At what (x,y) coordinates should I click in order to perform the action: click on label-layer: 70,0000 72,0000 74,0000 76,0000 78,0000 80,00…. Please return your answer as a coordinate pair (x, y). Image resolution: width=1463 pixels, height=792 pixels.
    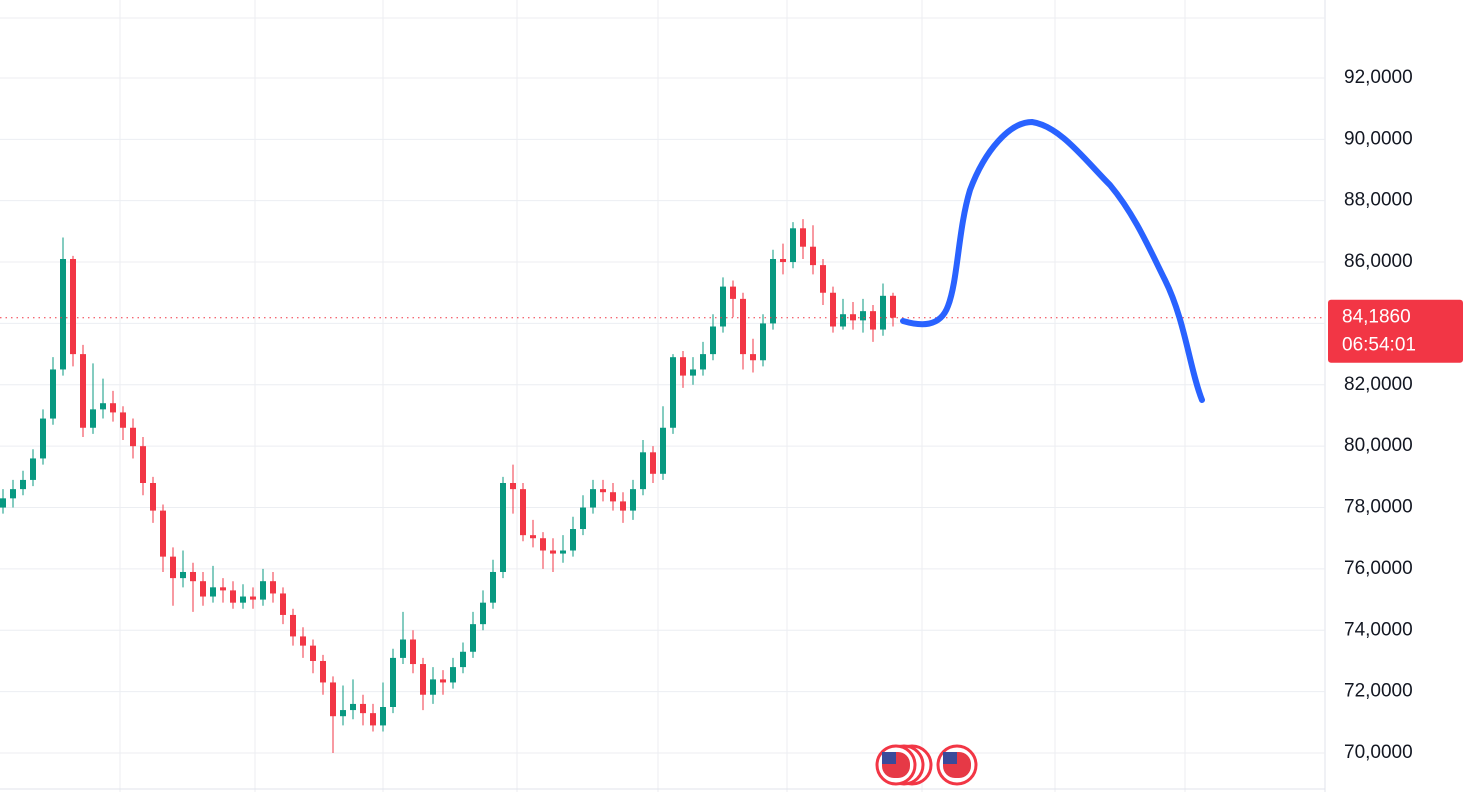
    Looking at the image, I should click on (1395, 415).